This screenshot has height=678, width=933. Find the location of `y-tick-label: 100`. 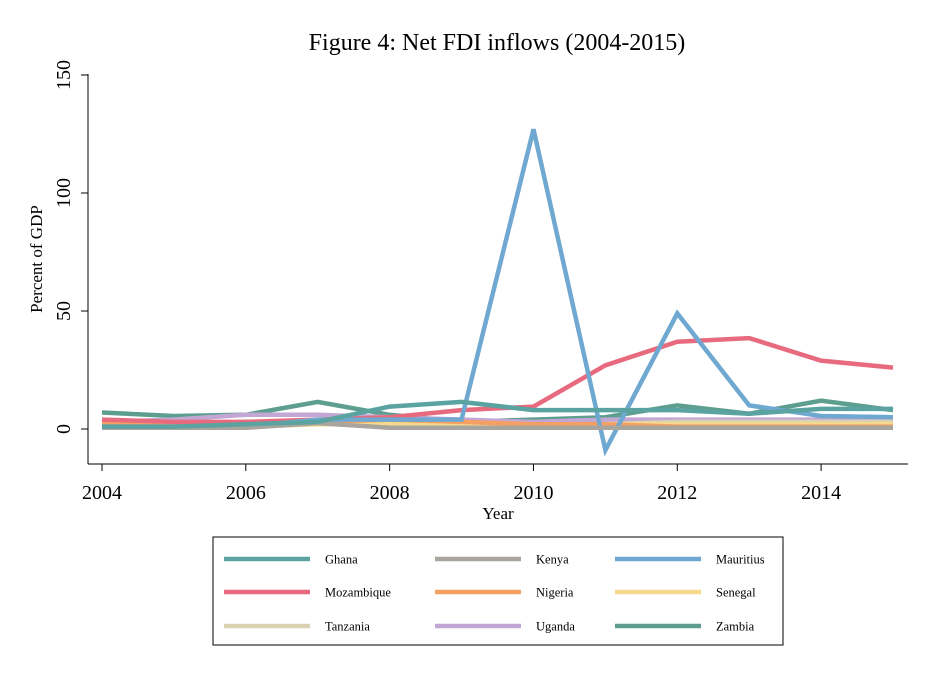

y-tick-label: 100 is located at coordinates (64, 193).